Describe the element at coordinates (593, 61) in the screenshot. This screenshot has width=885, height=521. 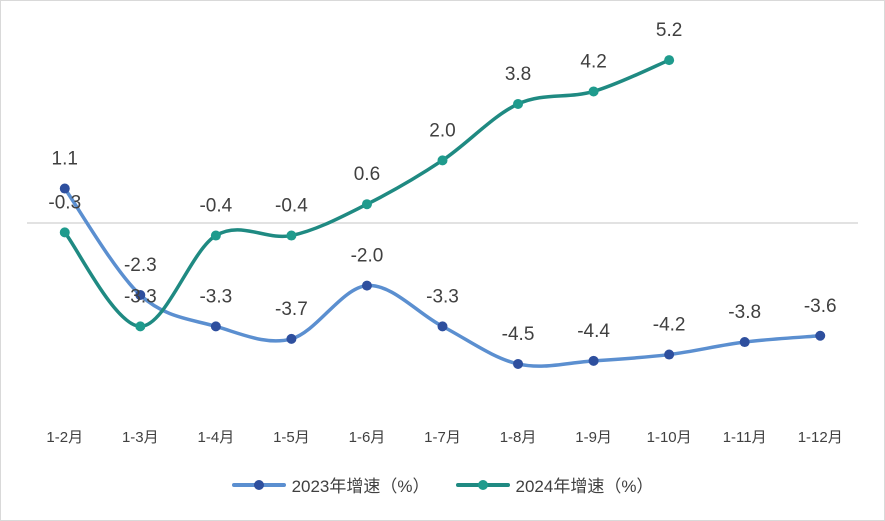
I see `series-2-data-label: 4.2` at that location.